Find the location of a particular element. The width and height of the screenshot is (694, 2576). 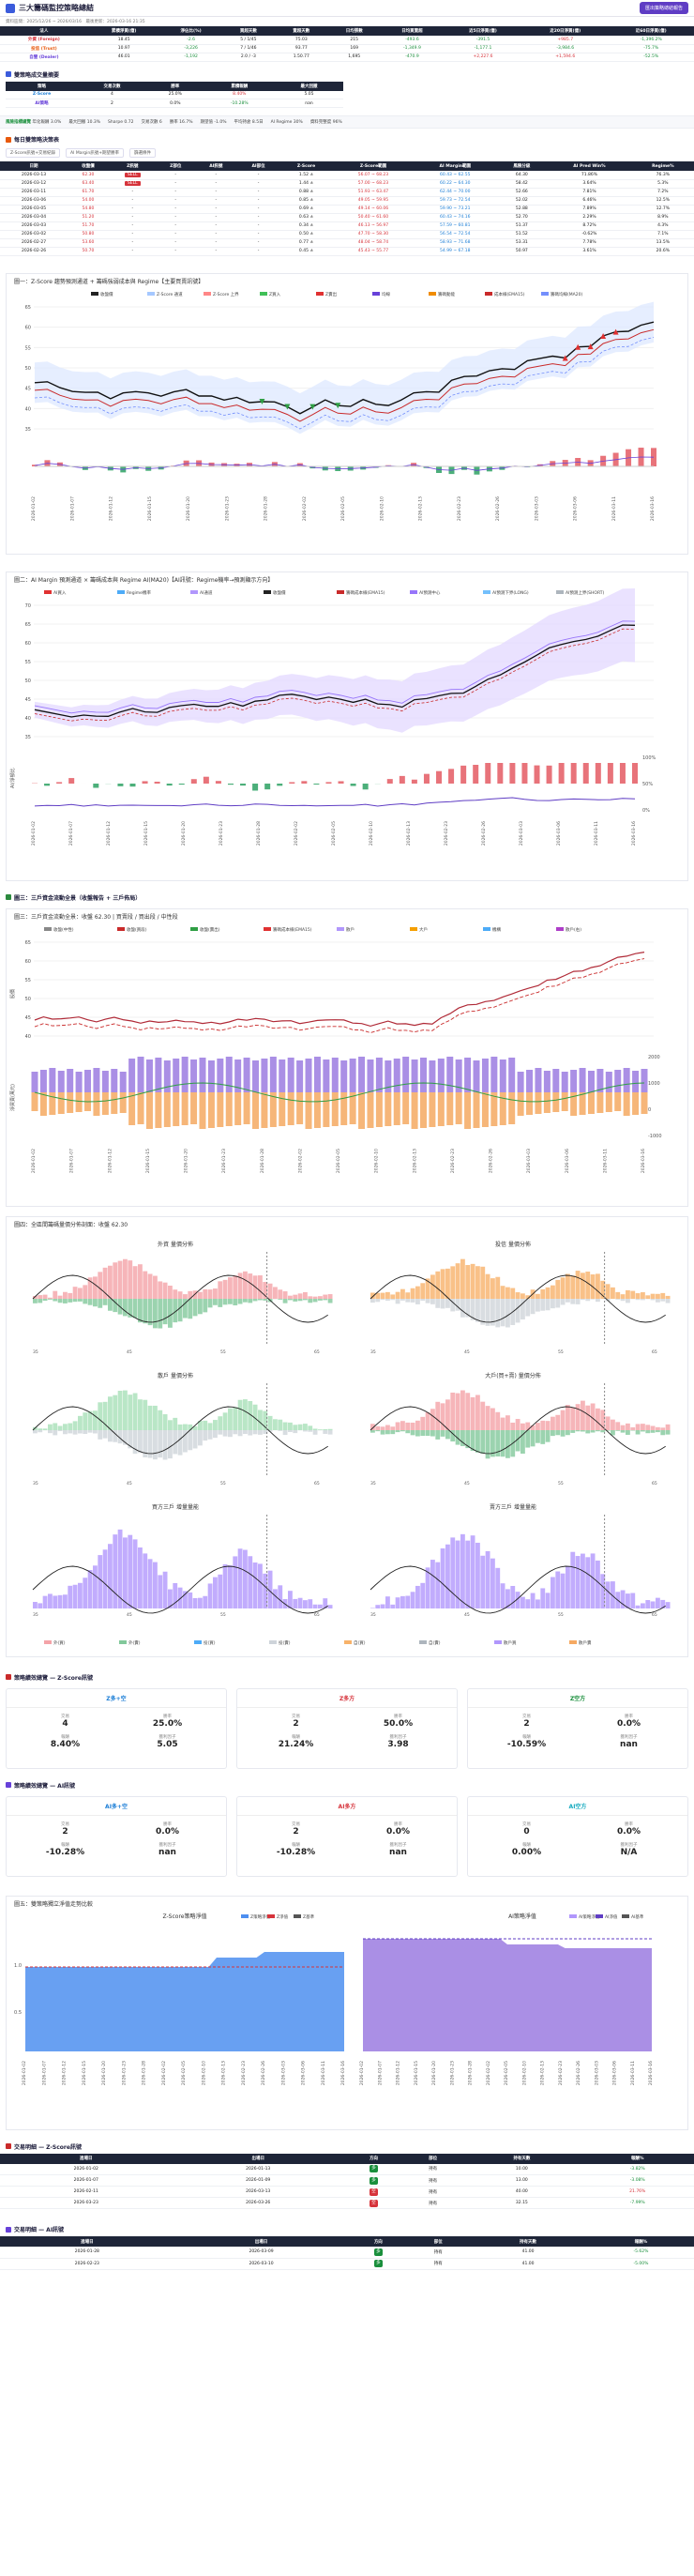

trade-header-cell: 方向 is located at coordinates (373, 2158).